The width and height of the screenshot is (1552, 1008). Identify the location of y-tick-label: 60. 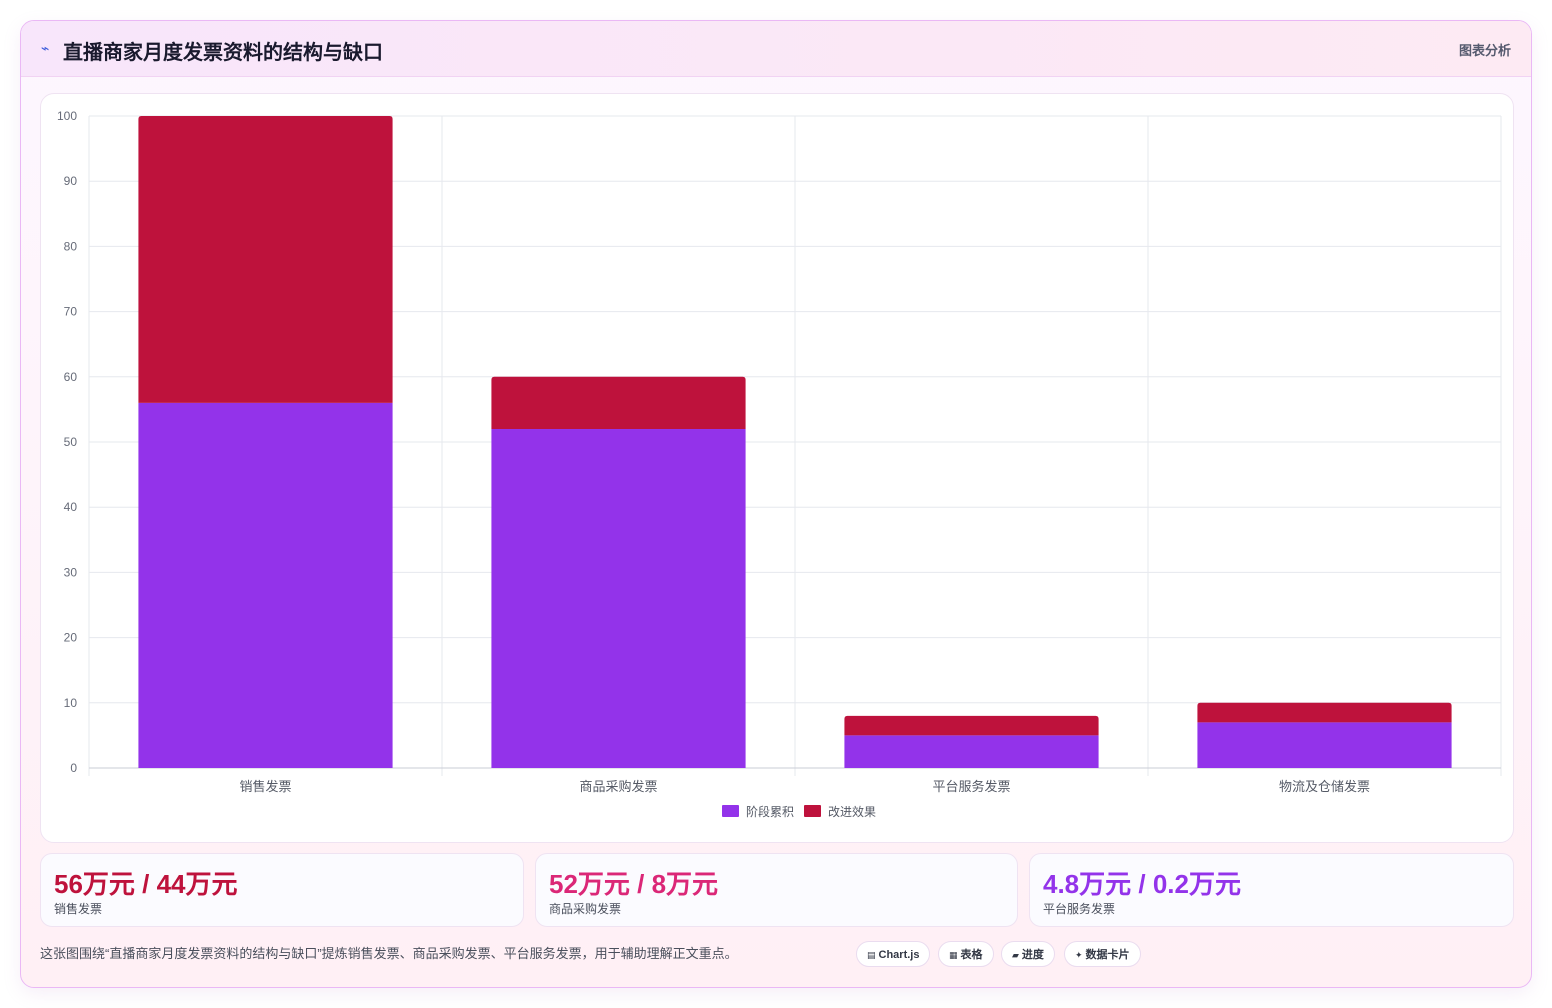
(71, 377).